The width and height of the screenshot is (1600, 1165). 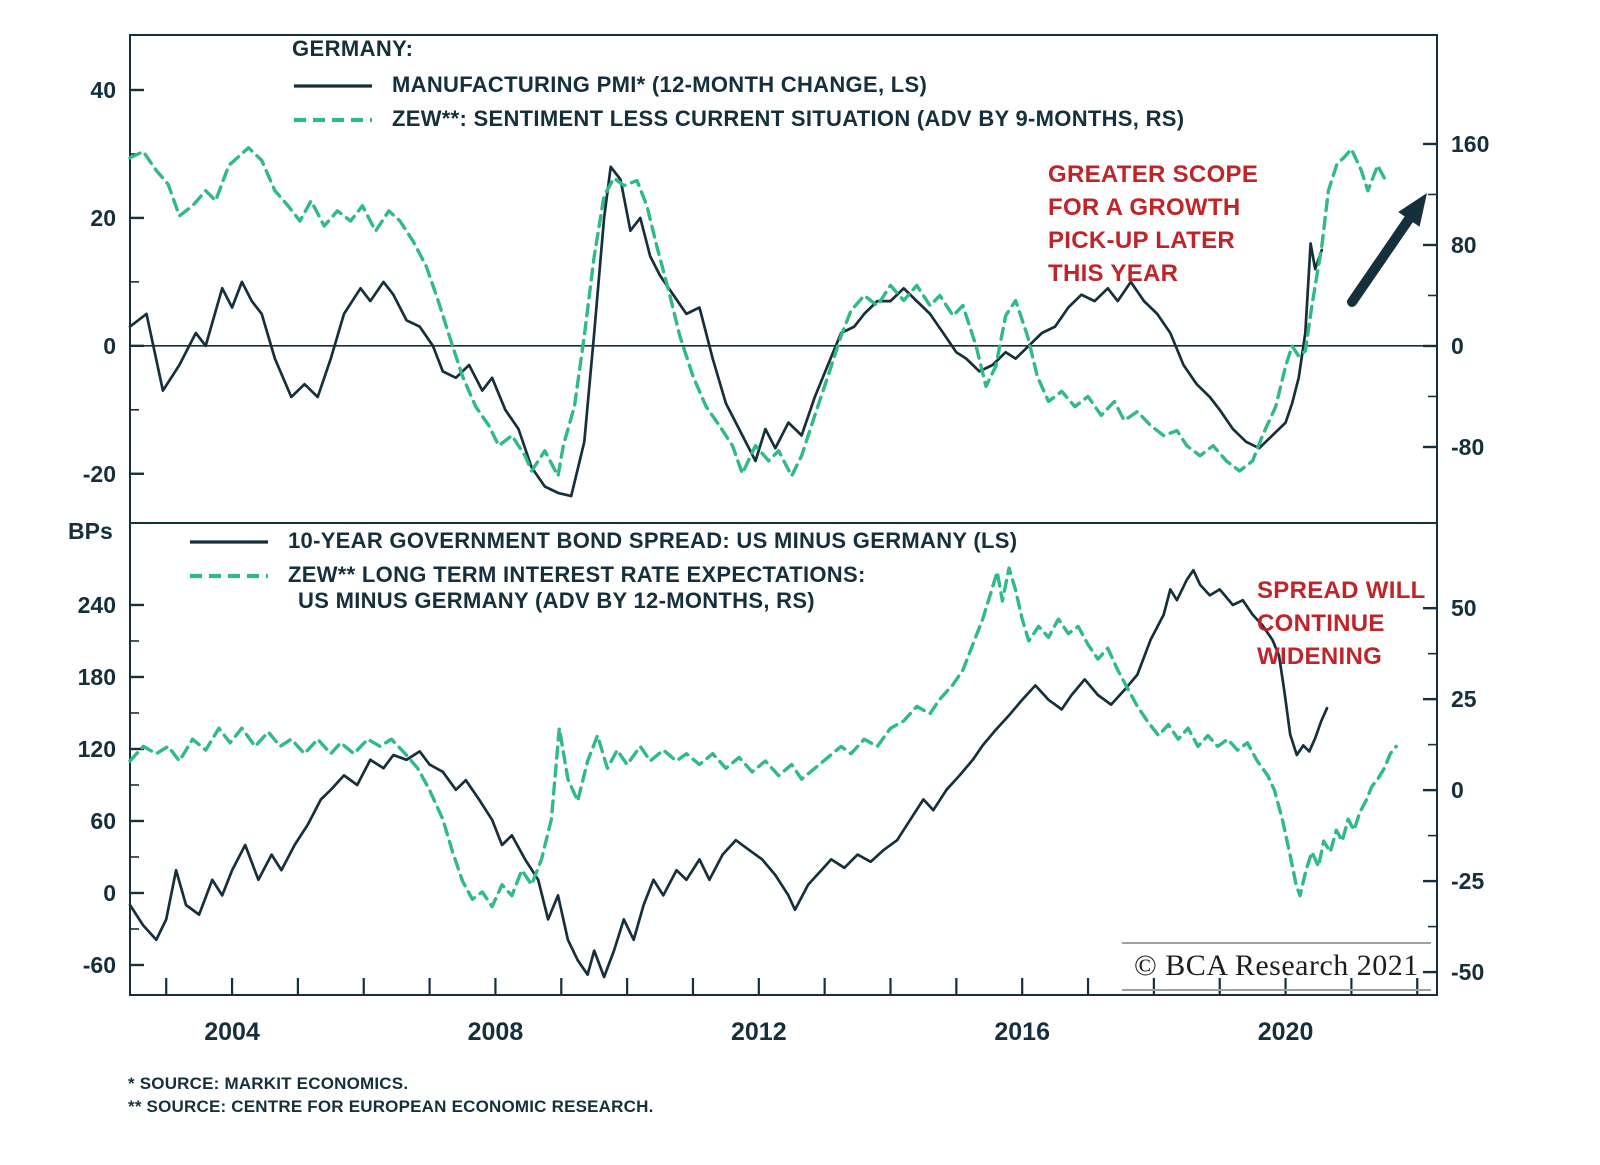 What do you see at coordinates (1464, 245) in the screenshot?
I see `right-axis-tick-label: 80` at bounding box center [1464, 245].